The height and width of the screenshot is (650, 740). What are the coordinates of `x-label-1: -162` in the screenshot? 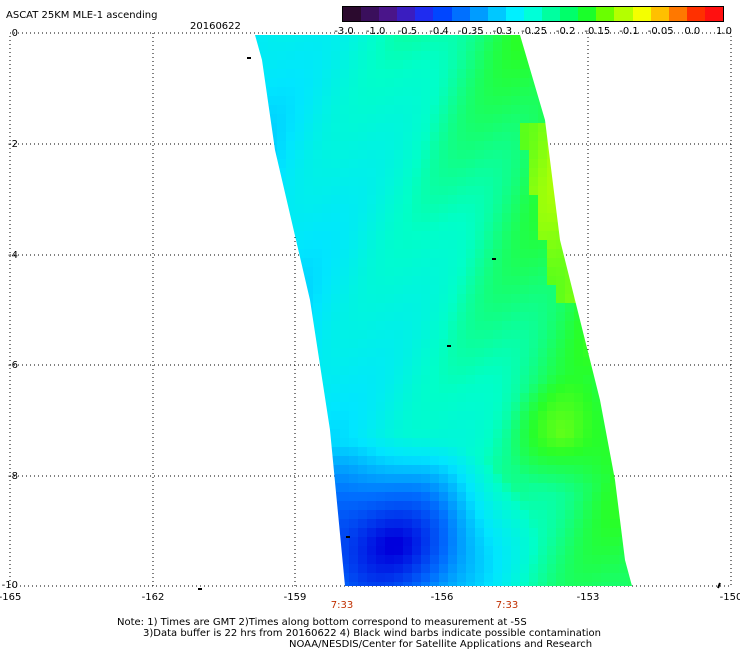 It's located at (153, 597).